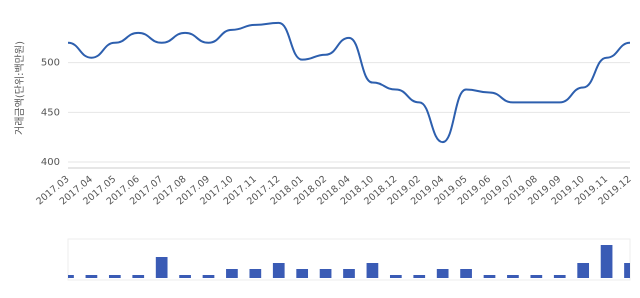  What do you see at coordinates (19, 88) in the screenshot?
I see `y-axis-title: 거래금액(단위:백만원)` at bounding box center [19, 88].